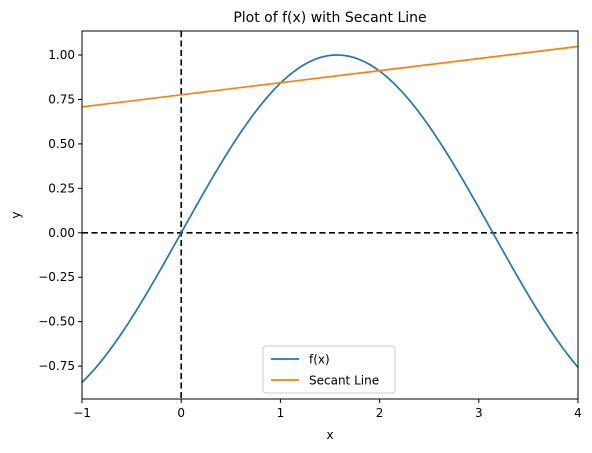 The width and height of the screenshot is (592, 453). Describe the element at coordinates (56, 322) in the screenshot. I see `y-tick-label: −0.50` at that location.